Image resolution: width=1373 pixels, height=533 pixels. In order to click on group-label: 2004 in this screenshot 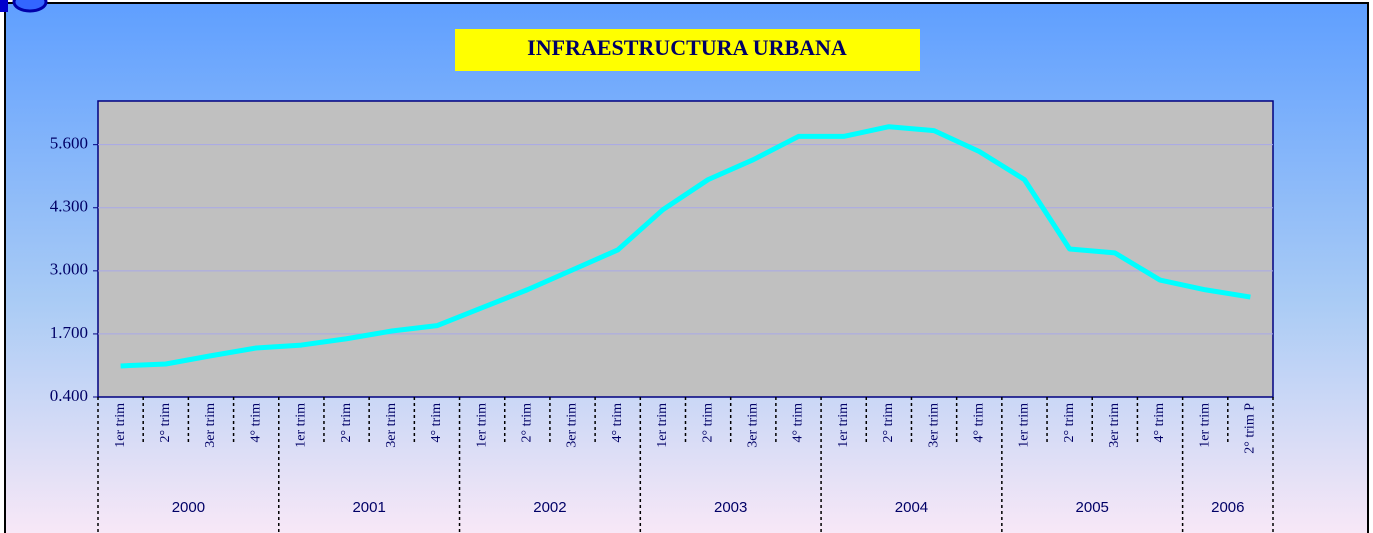, I will do `click(911, 507)`.